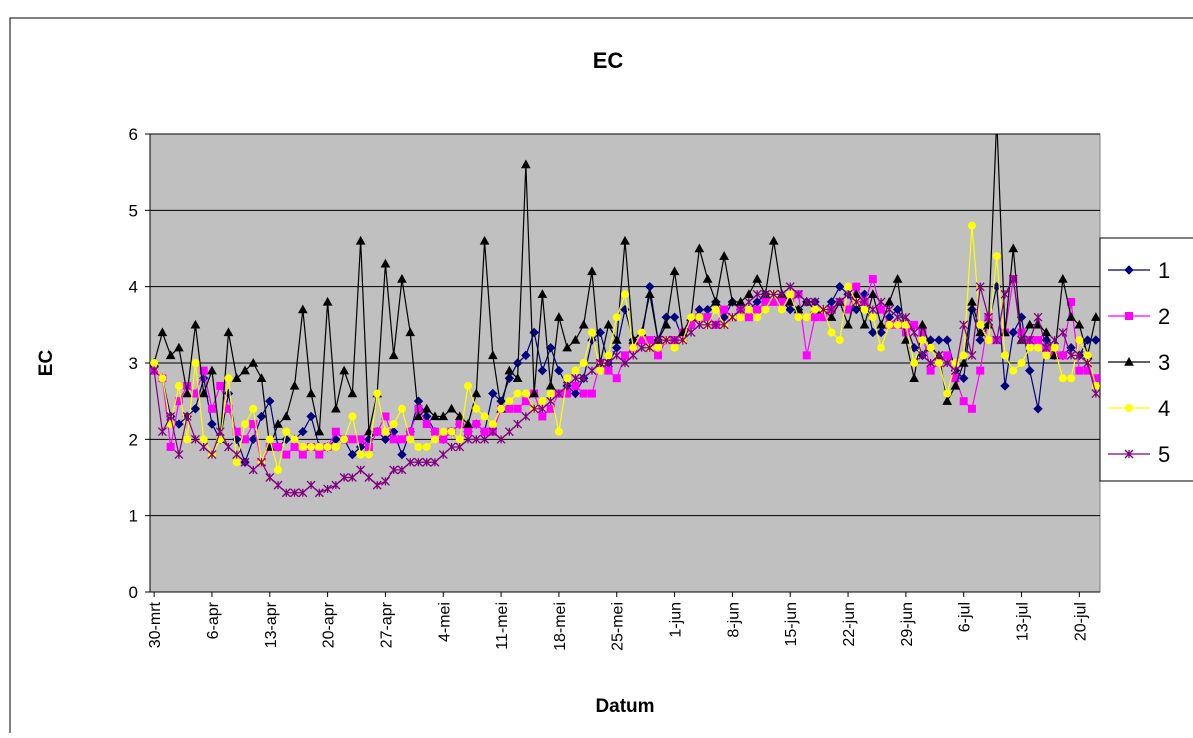 The image size is (1193, 738). Describe the element at coordinates (444, 622) in the screenshot. I see `x-tick-label: 4-mei` at that location.